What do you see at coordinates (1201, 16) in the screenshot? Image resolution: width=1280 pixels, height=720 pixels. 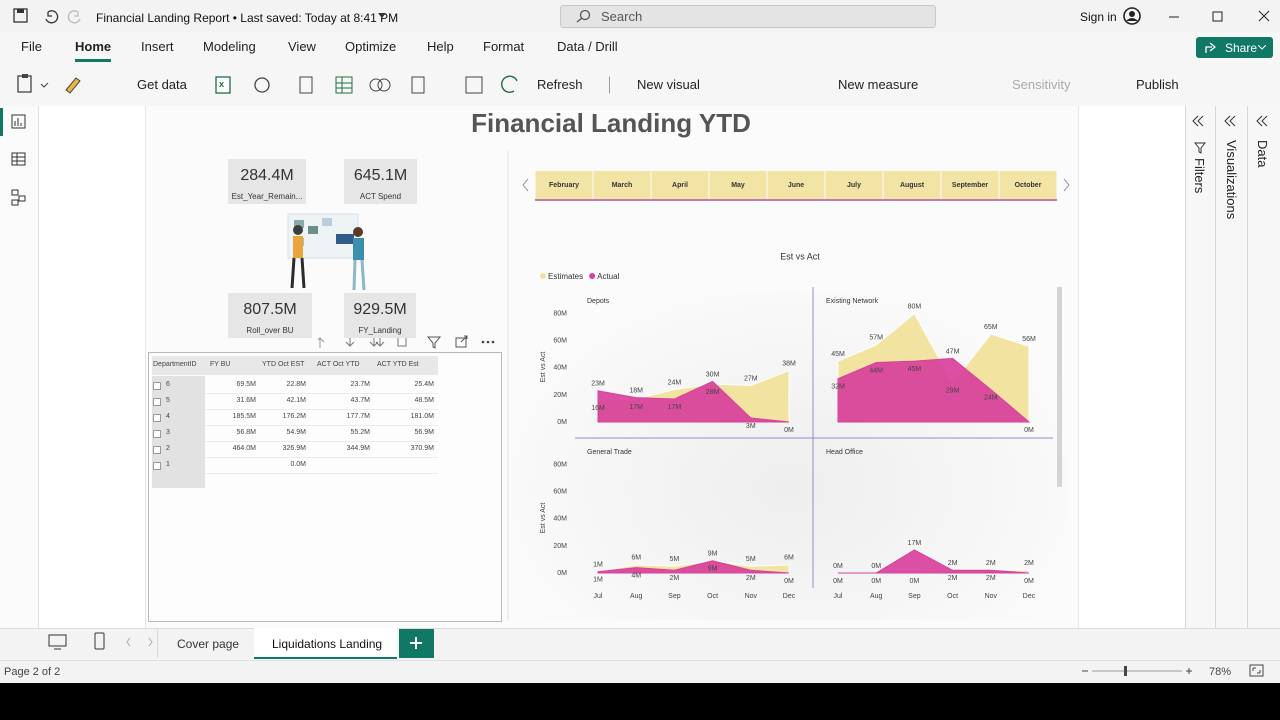 I see `window-controls` at bounding box center [1201, 16].